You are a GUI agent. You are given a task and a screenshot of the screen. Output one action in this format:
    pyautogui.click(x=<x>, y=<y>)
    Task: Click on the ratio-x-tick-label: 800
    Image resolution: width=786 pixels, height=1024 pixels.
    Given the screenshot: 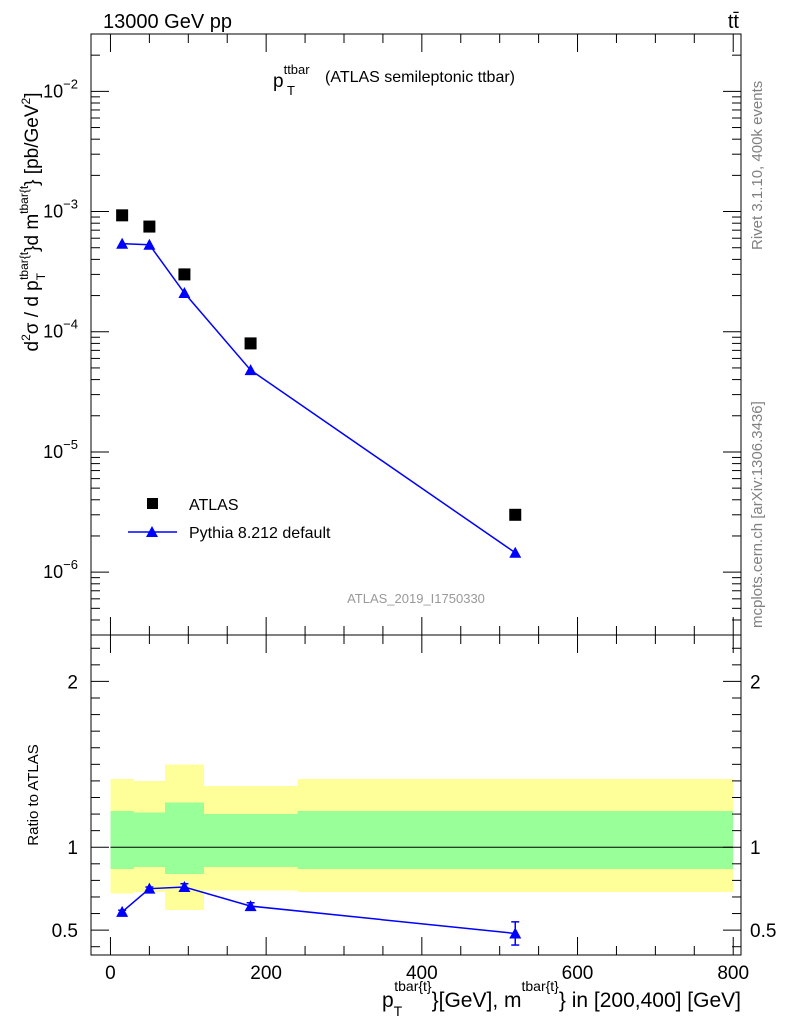 What is the action you would take?
    pyautogui.click(x=733, y=973)
    